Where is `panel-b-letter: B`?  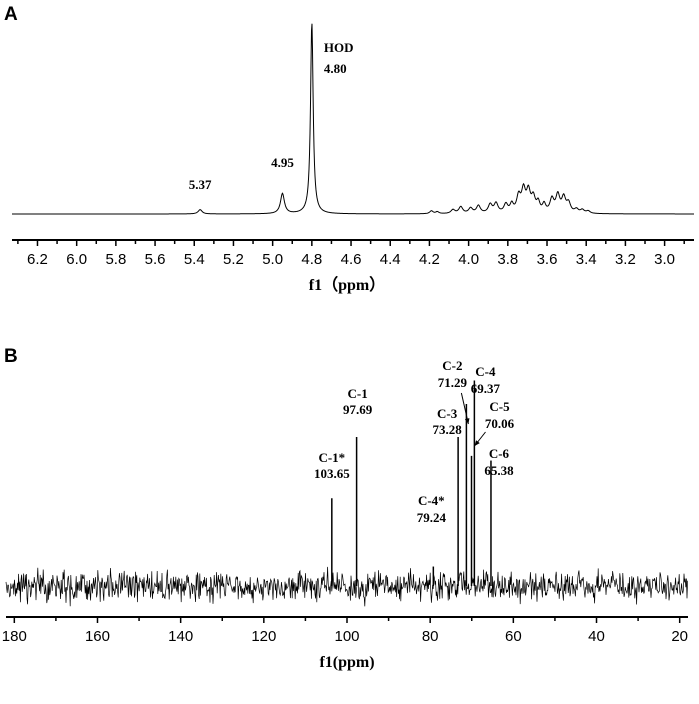
panel-b-letter: B is located at coordinates (11, 356).